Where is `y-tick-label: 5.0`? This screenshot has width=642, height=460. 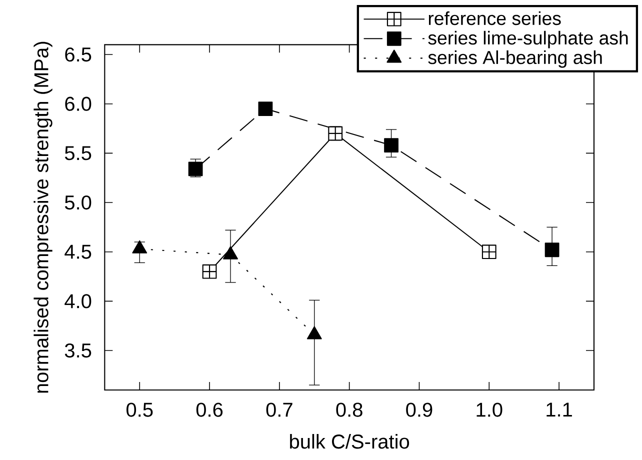 y-tick-label: 5.0 is located at coordinates (78, 202).